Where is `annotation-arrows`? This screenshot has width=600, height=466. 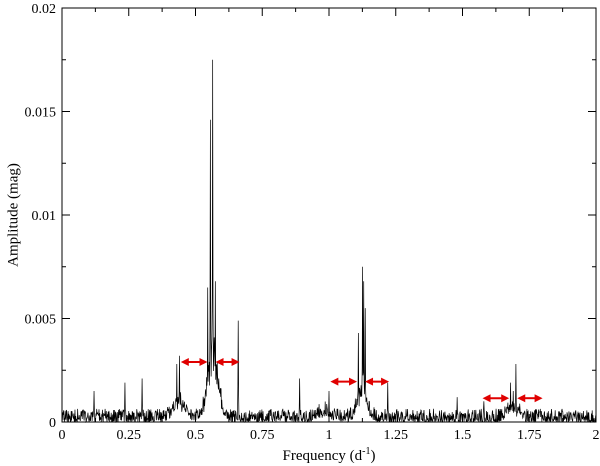 annotation-arrows is located at coordinates (361, 380).